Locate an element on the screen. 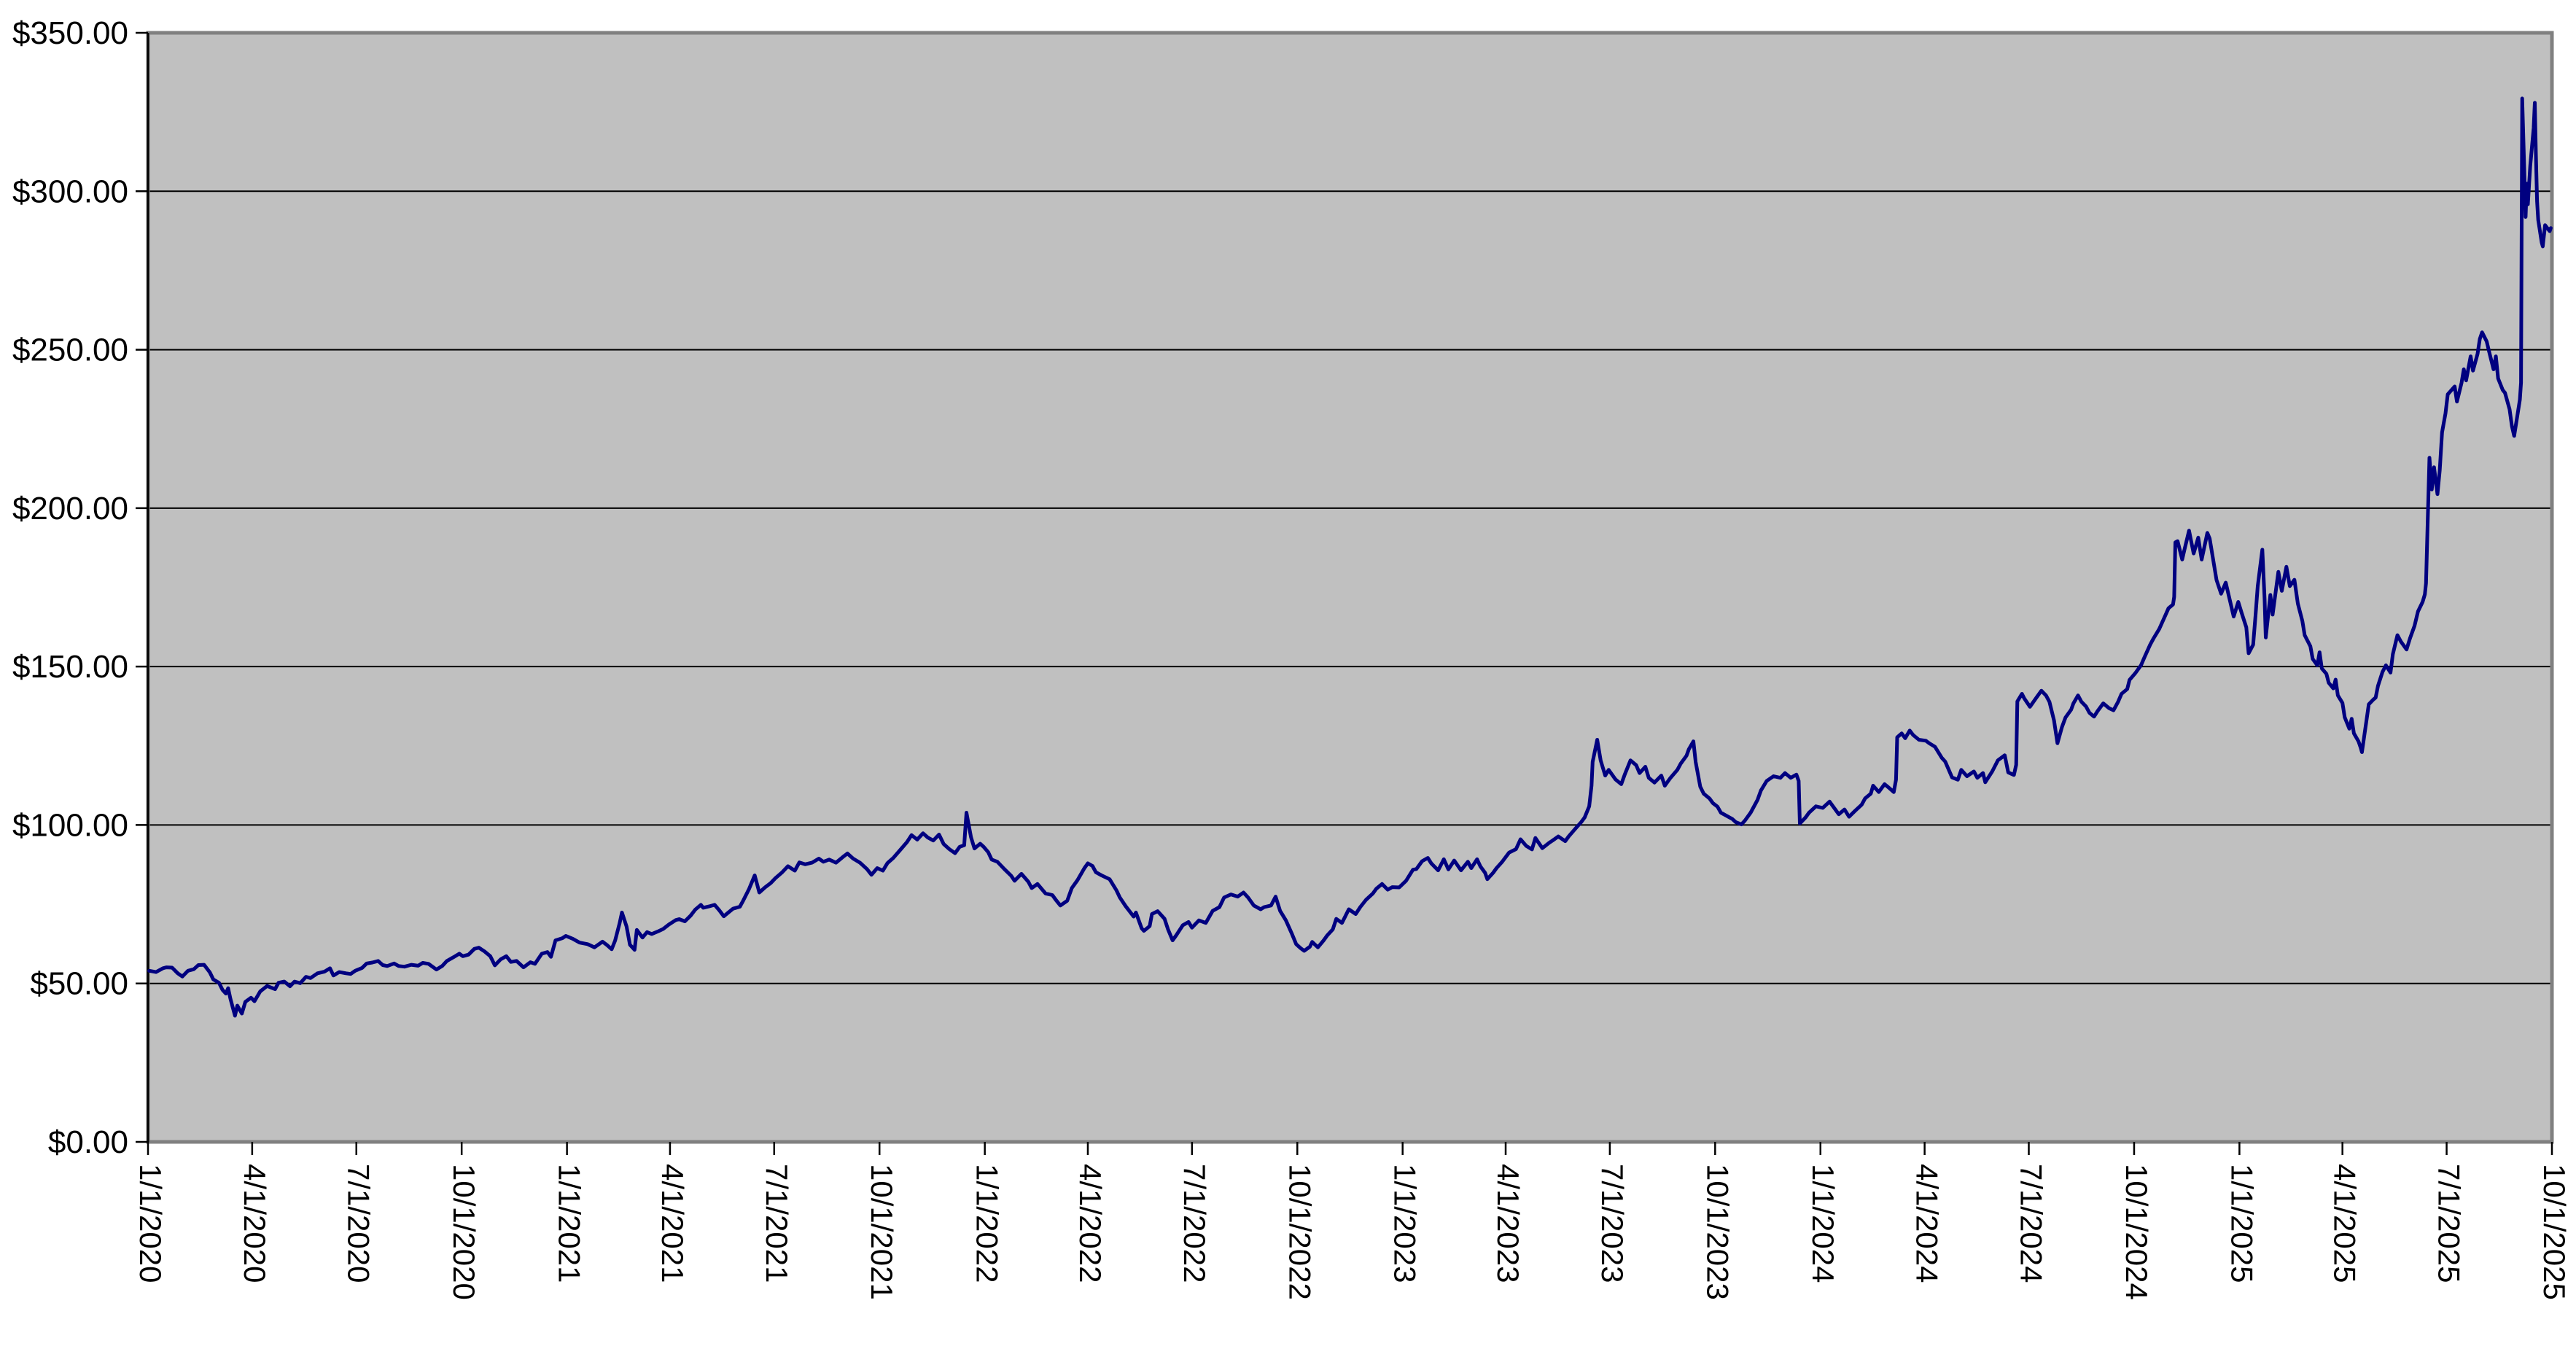 The width and height of the screenshot is (2576, 1357). x-tick-label-7/1/2022: 7/1/2022 is located at coordinates (1195, 1224).